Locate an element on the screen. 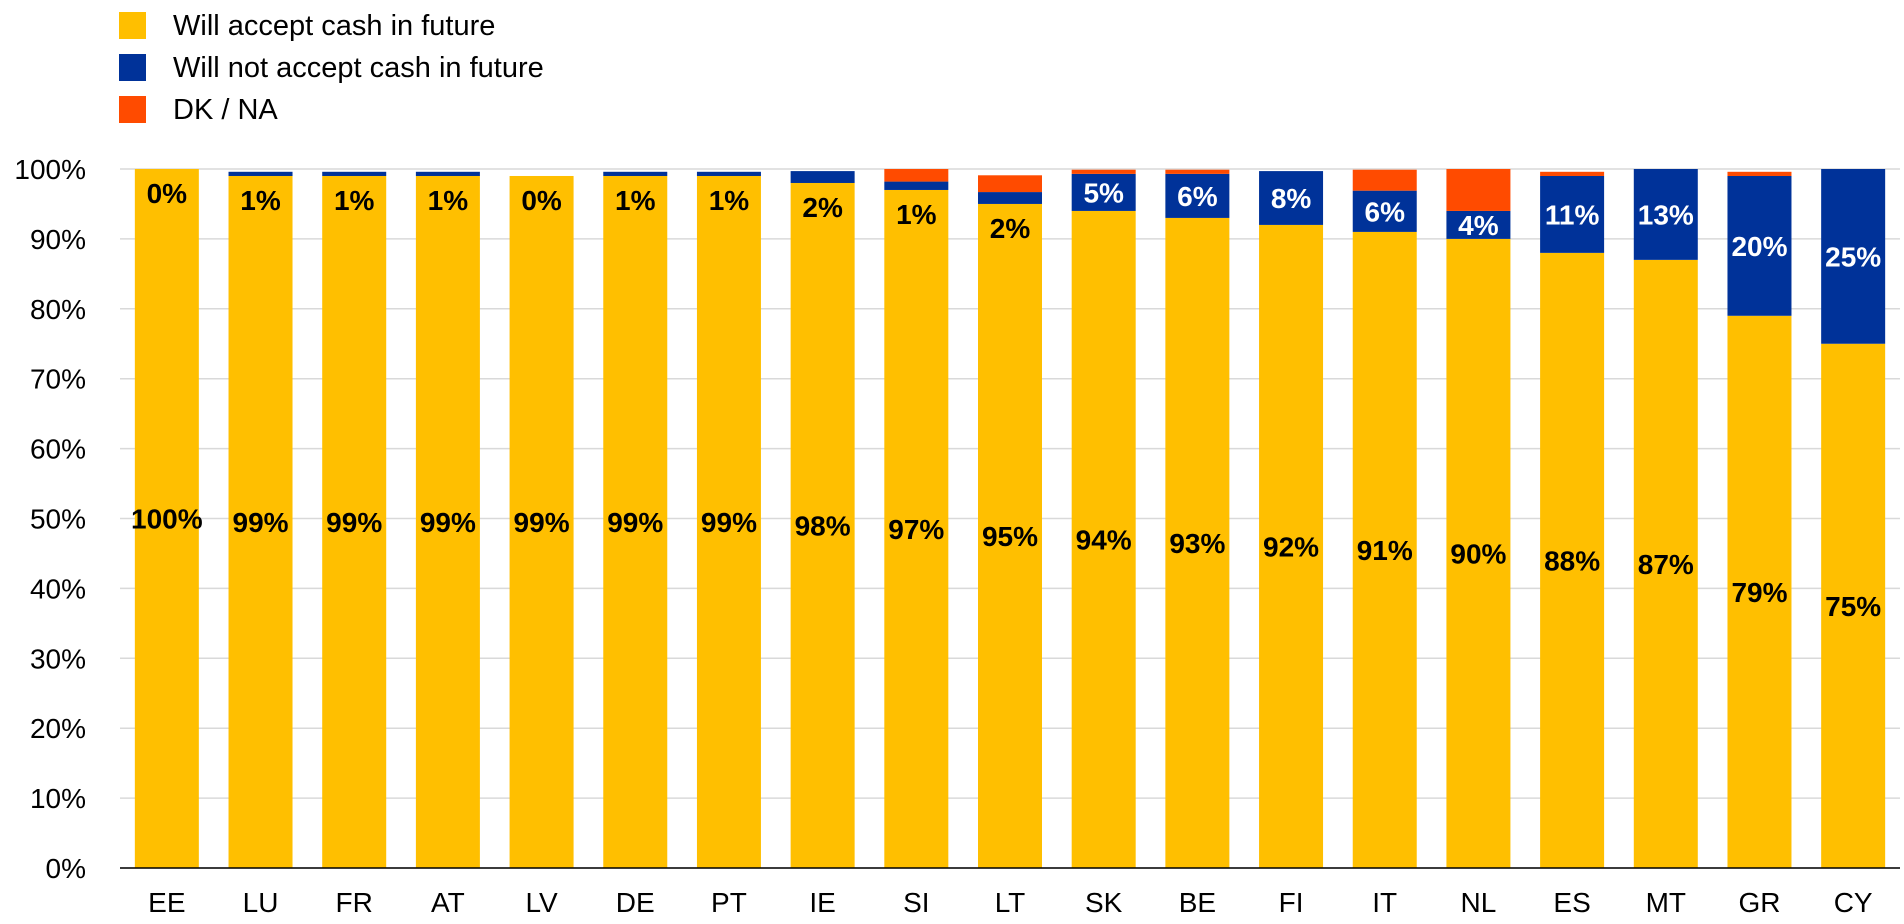 The width and height of the screenshot is (1904, 924). bar-LU-accept is located at coordinates (260, 522).